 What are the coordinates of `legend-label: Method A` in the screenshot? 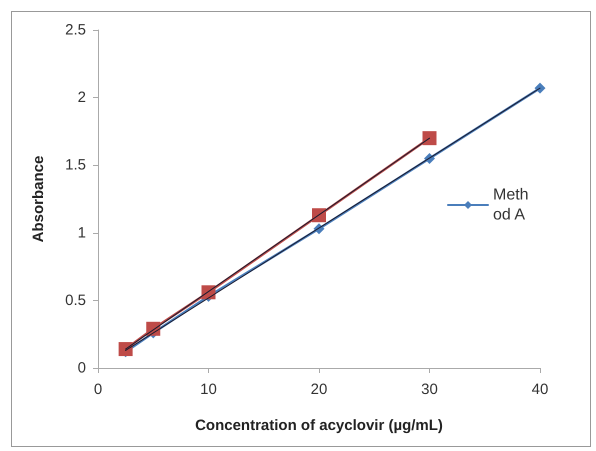 It's located at (511, 205).